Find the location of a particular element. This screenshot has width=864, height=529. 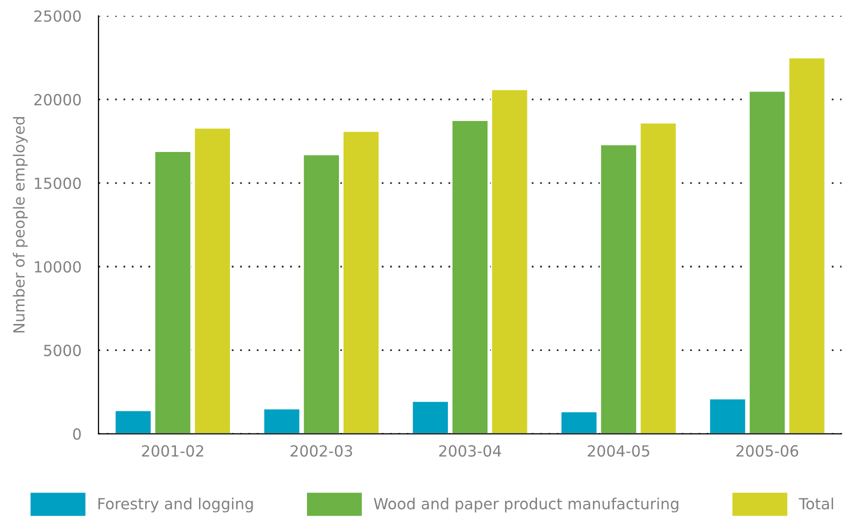

legend-label: Wood and paper product manufacturing is located at coordinates (526, 505).